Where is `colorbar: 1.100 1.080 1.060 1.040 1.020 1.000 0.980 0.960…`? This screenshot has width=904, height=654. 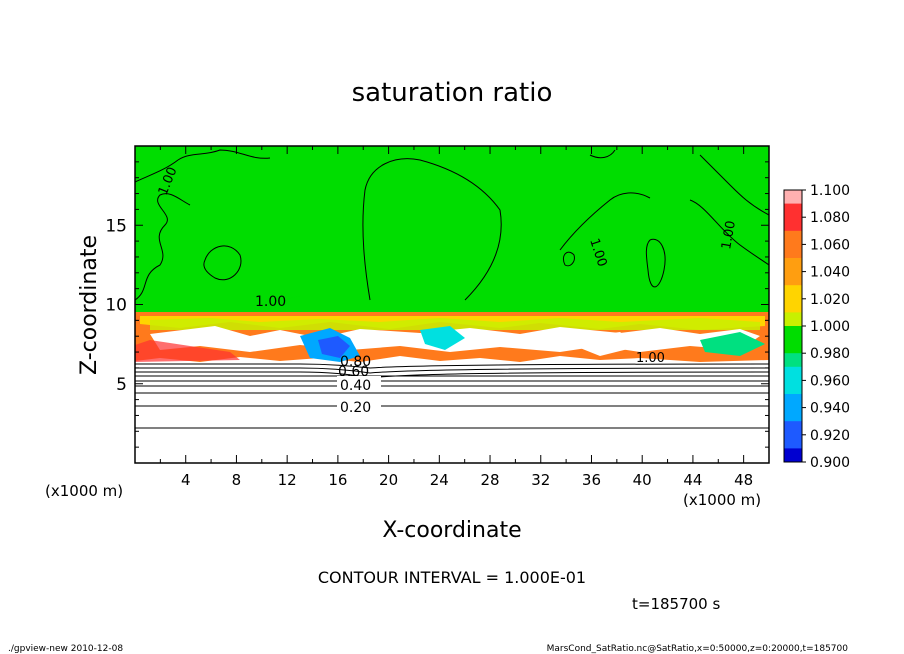
colorbar: 1.100 1.080 1.060 1.040 1.020 1.000 0.980 0.960… is located at coordinates (816, 327).